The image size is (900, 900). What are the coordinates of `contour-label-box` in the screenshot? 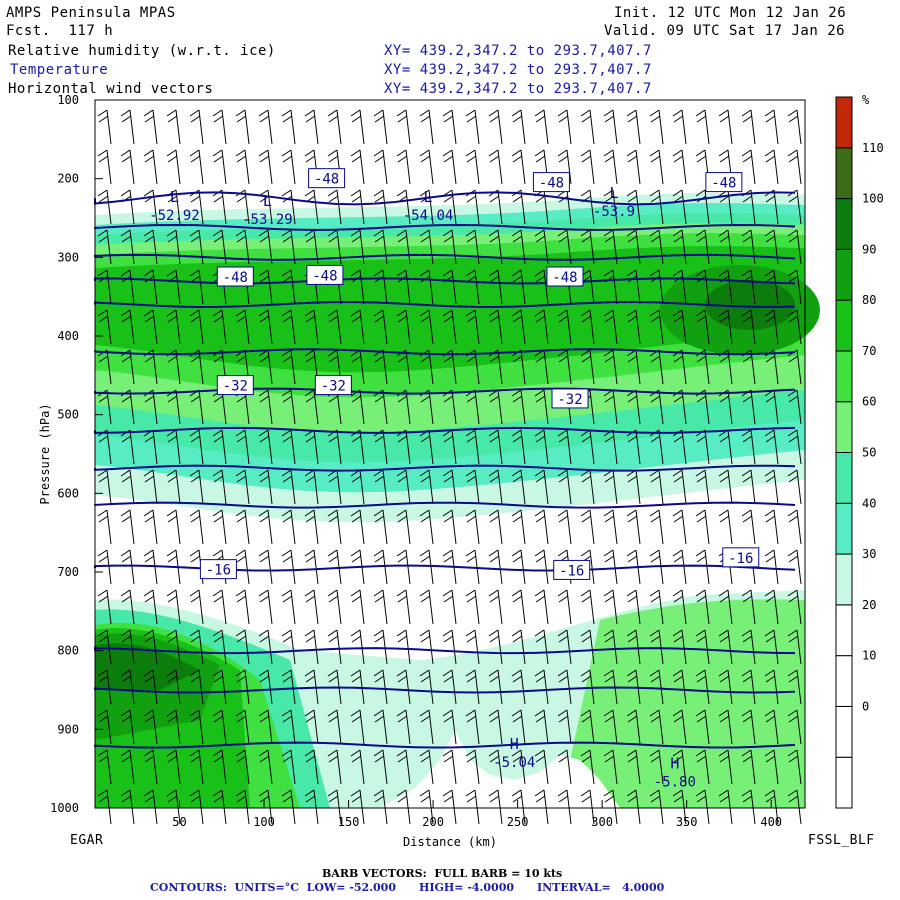 It's located at (333, 385).